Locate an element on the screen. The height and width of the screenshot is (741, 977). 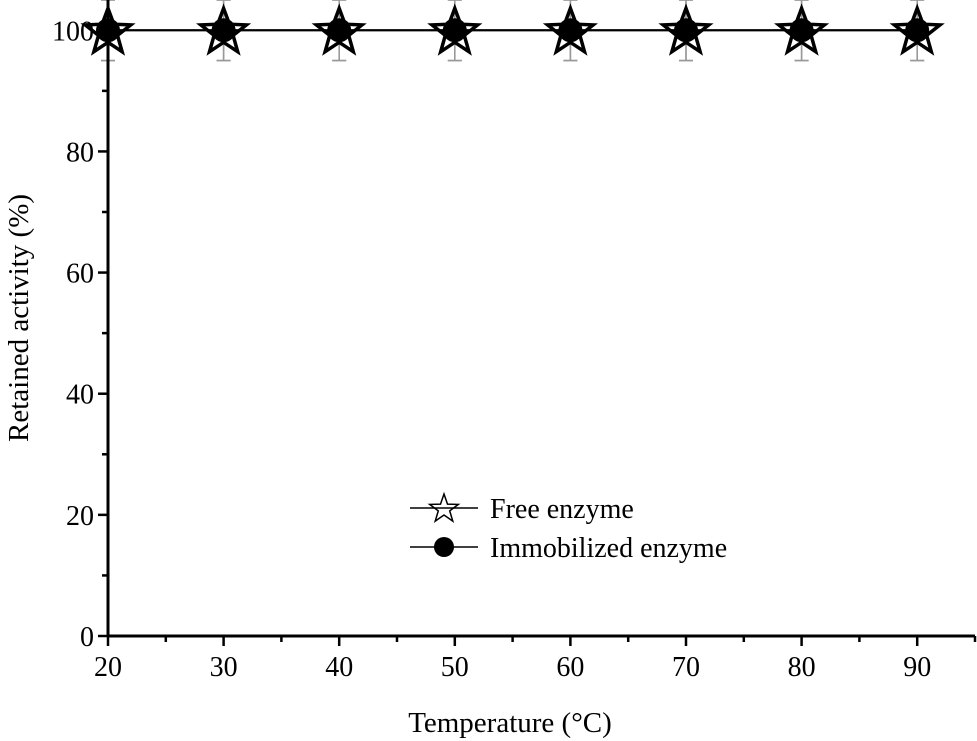
y-tick-label: 0 is located at coordinates (87, 637).